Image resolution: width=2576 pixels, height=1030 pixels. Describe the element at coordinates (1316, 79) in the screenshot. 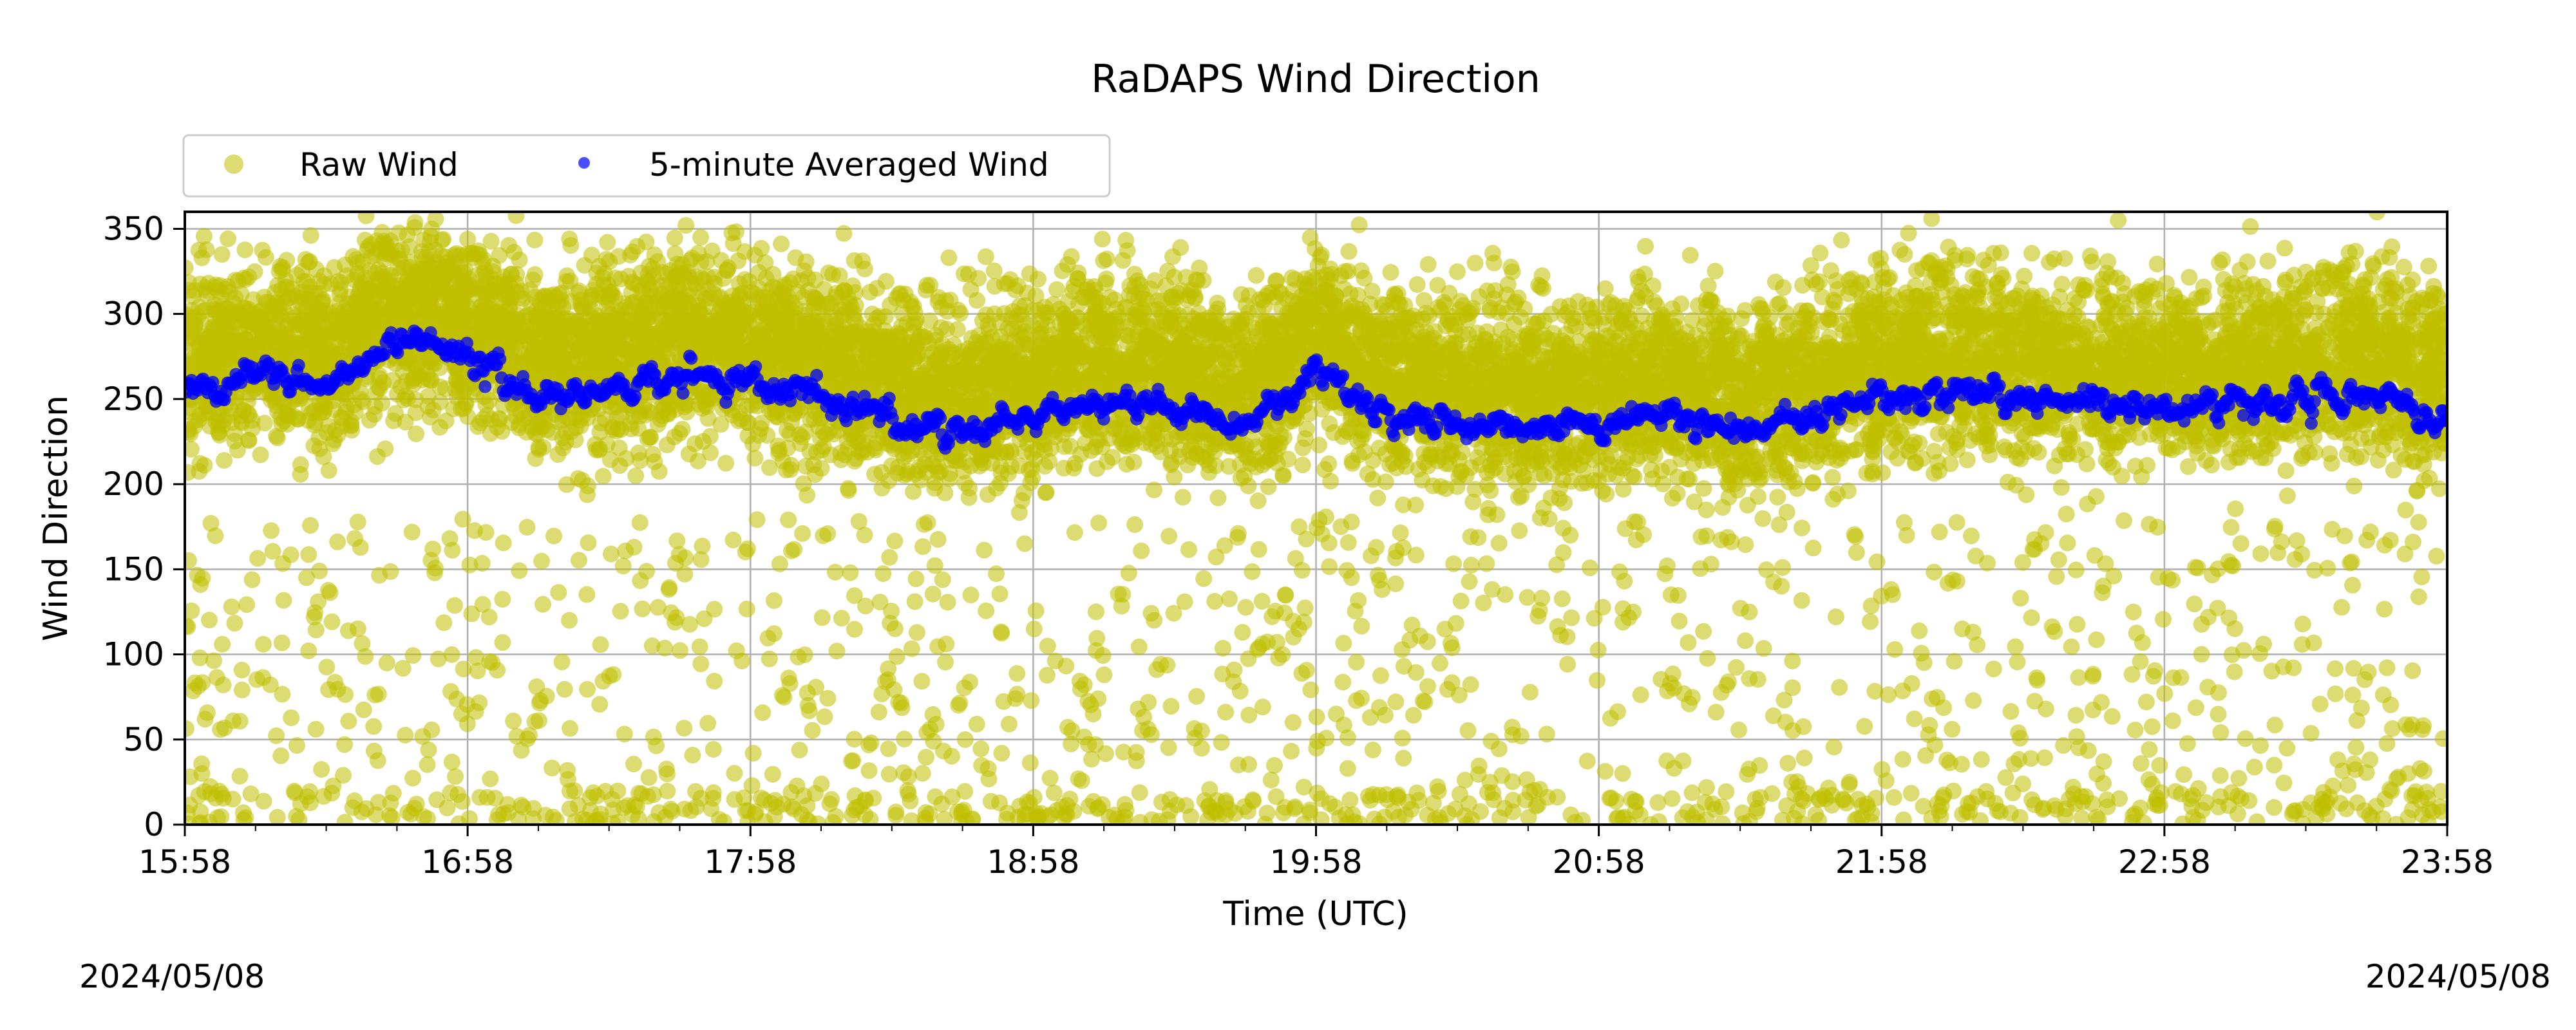

I see `chart-title: RaDAPS Wind Direction` at that location.